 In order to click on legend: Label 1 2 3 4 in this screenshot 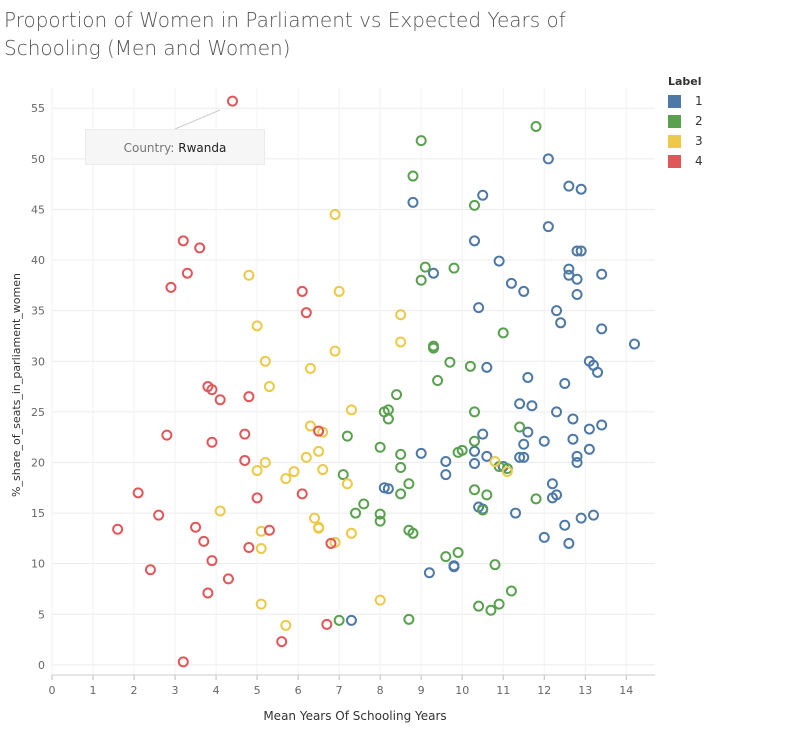, I will do `click(685, 123)`.